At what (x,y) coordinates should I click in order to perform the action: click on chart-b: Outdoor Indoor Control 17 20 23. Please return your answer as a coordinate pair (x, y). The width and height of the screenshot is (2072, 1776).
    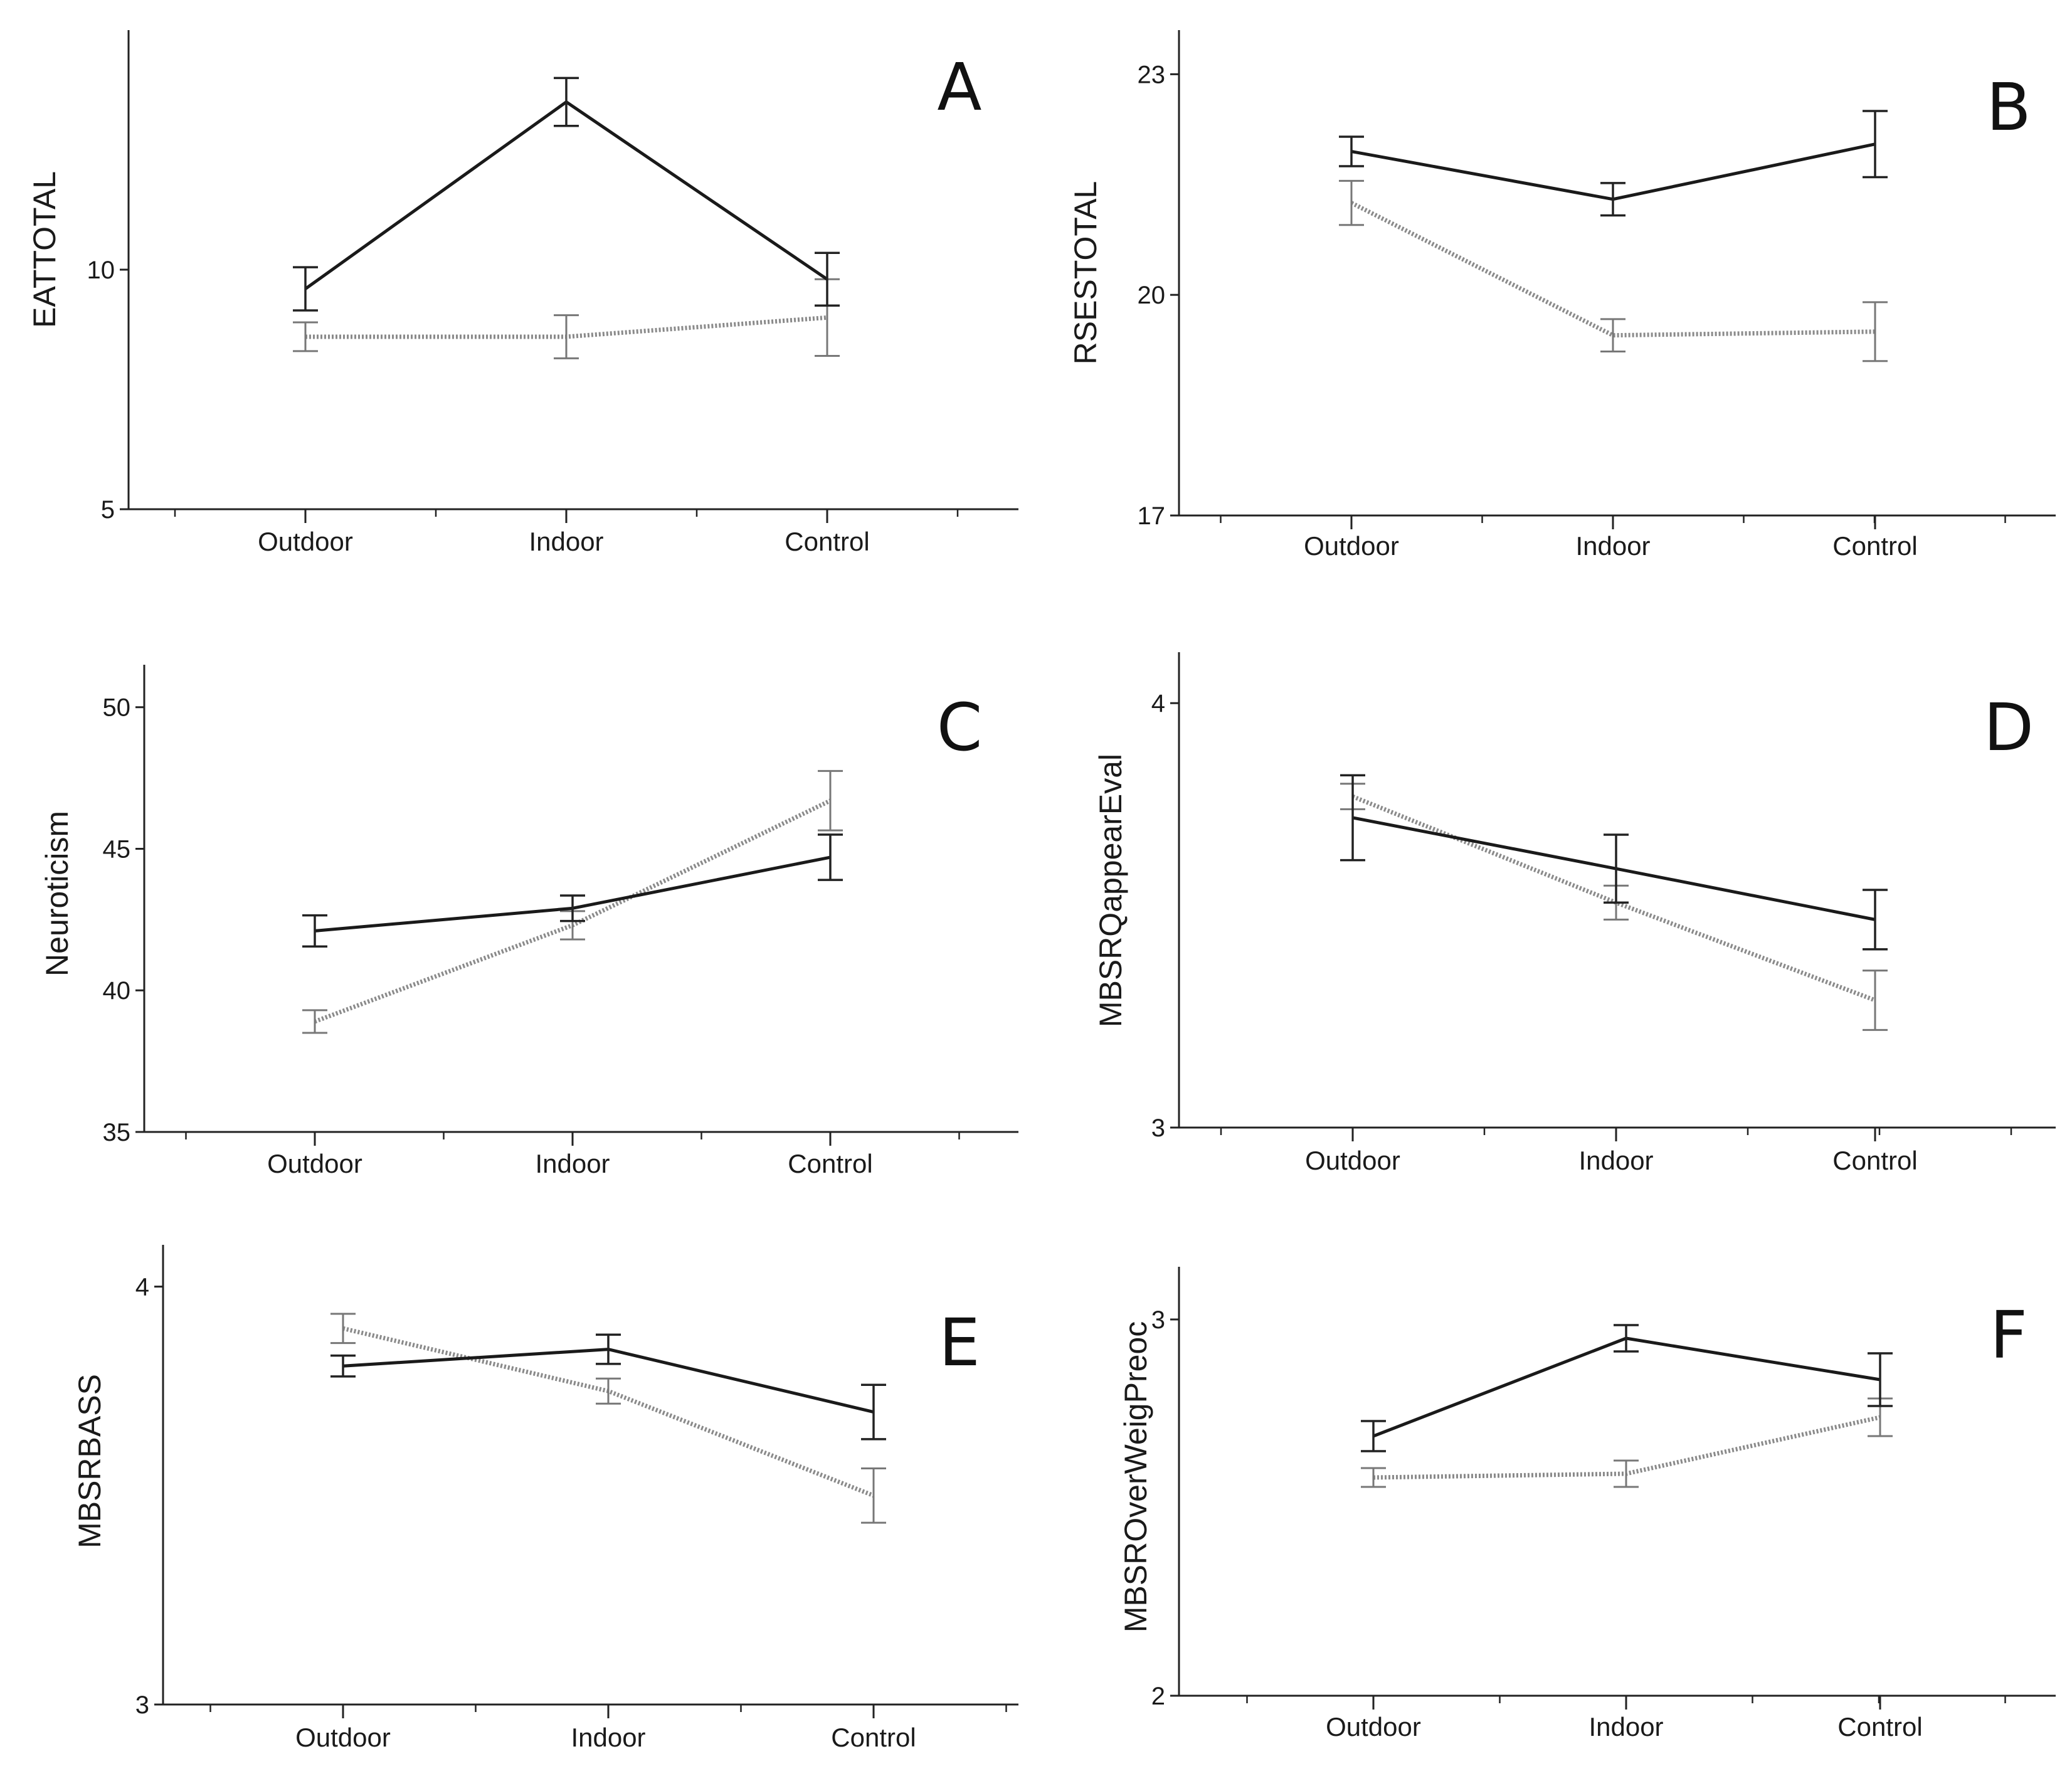
    Looking at the image, I should click on (1597, 295).